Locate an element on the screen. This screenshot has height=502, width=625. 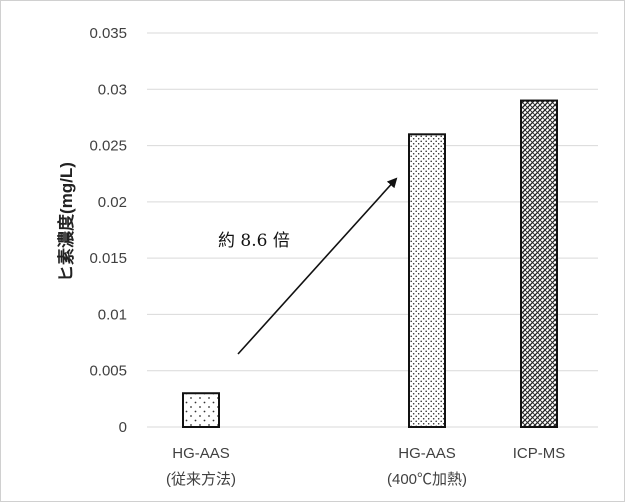
category-sublabel: (従来方法) is located at coordinates (201, 479).